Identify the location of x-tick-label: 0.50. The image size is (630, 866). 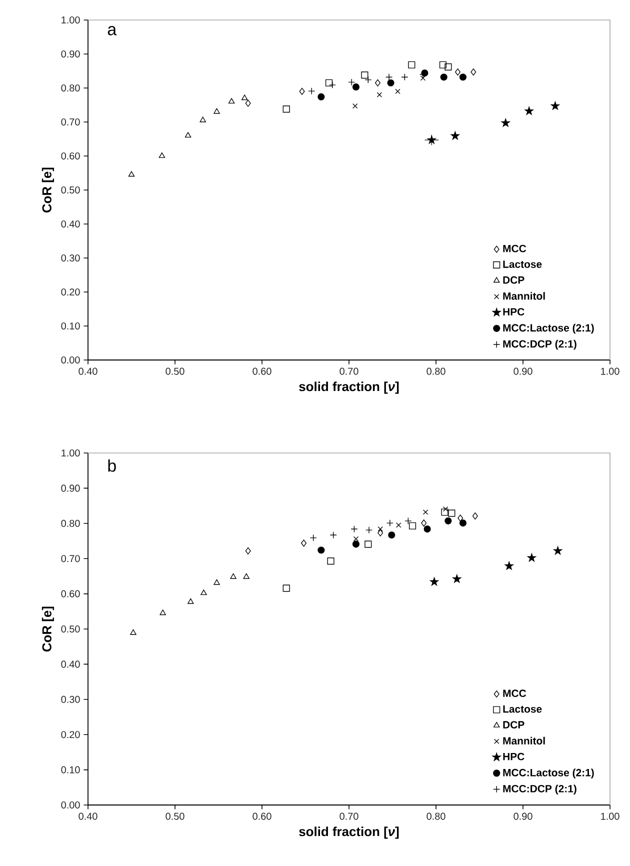
(175, 371).